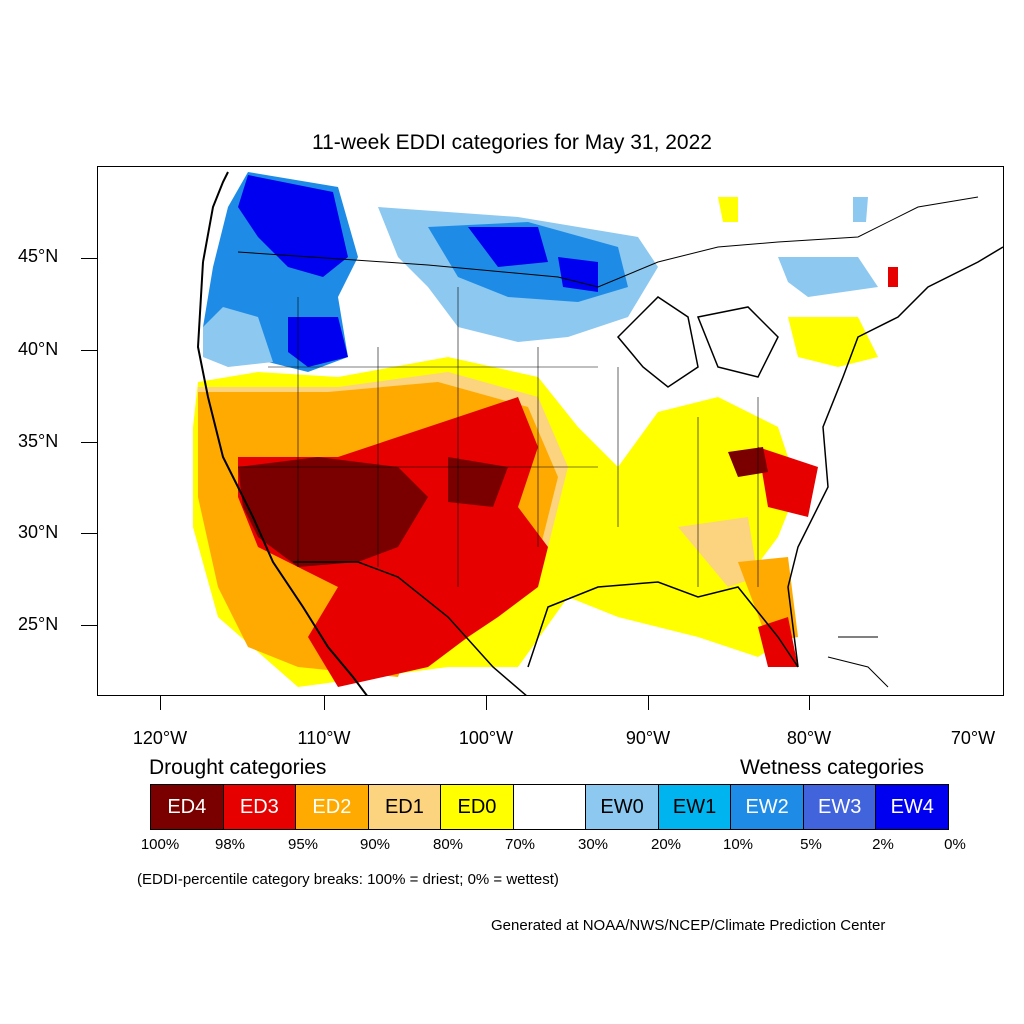  Describe the element at coordinates (238, 767) in the screenshot. I see `drought-categories-heading: Drought categories` at that location.